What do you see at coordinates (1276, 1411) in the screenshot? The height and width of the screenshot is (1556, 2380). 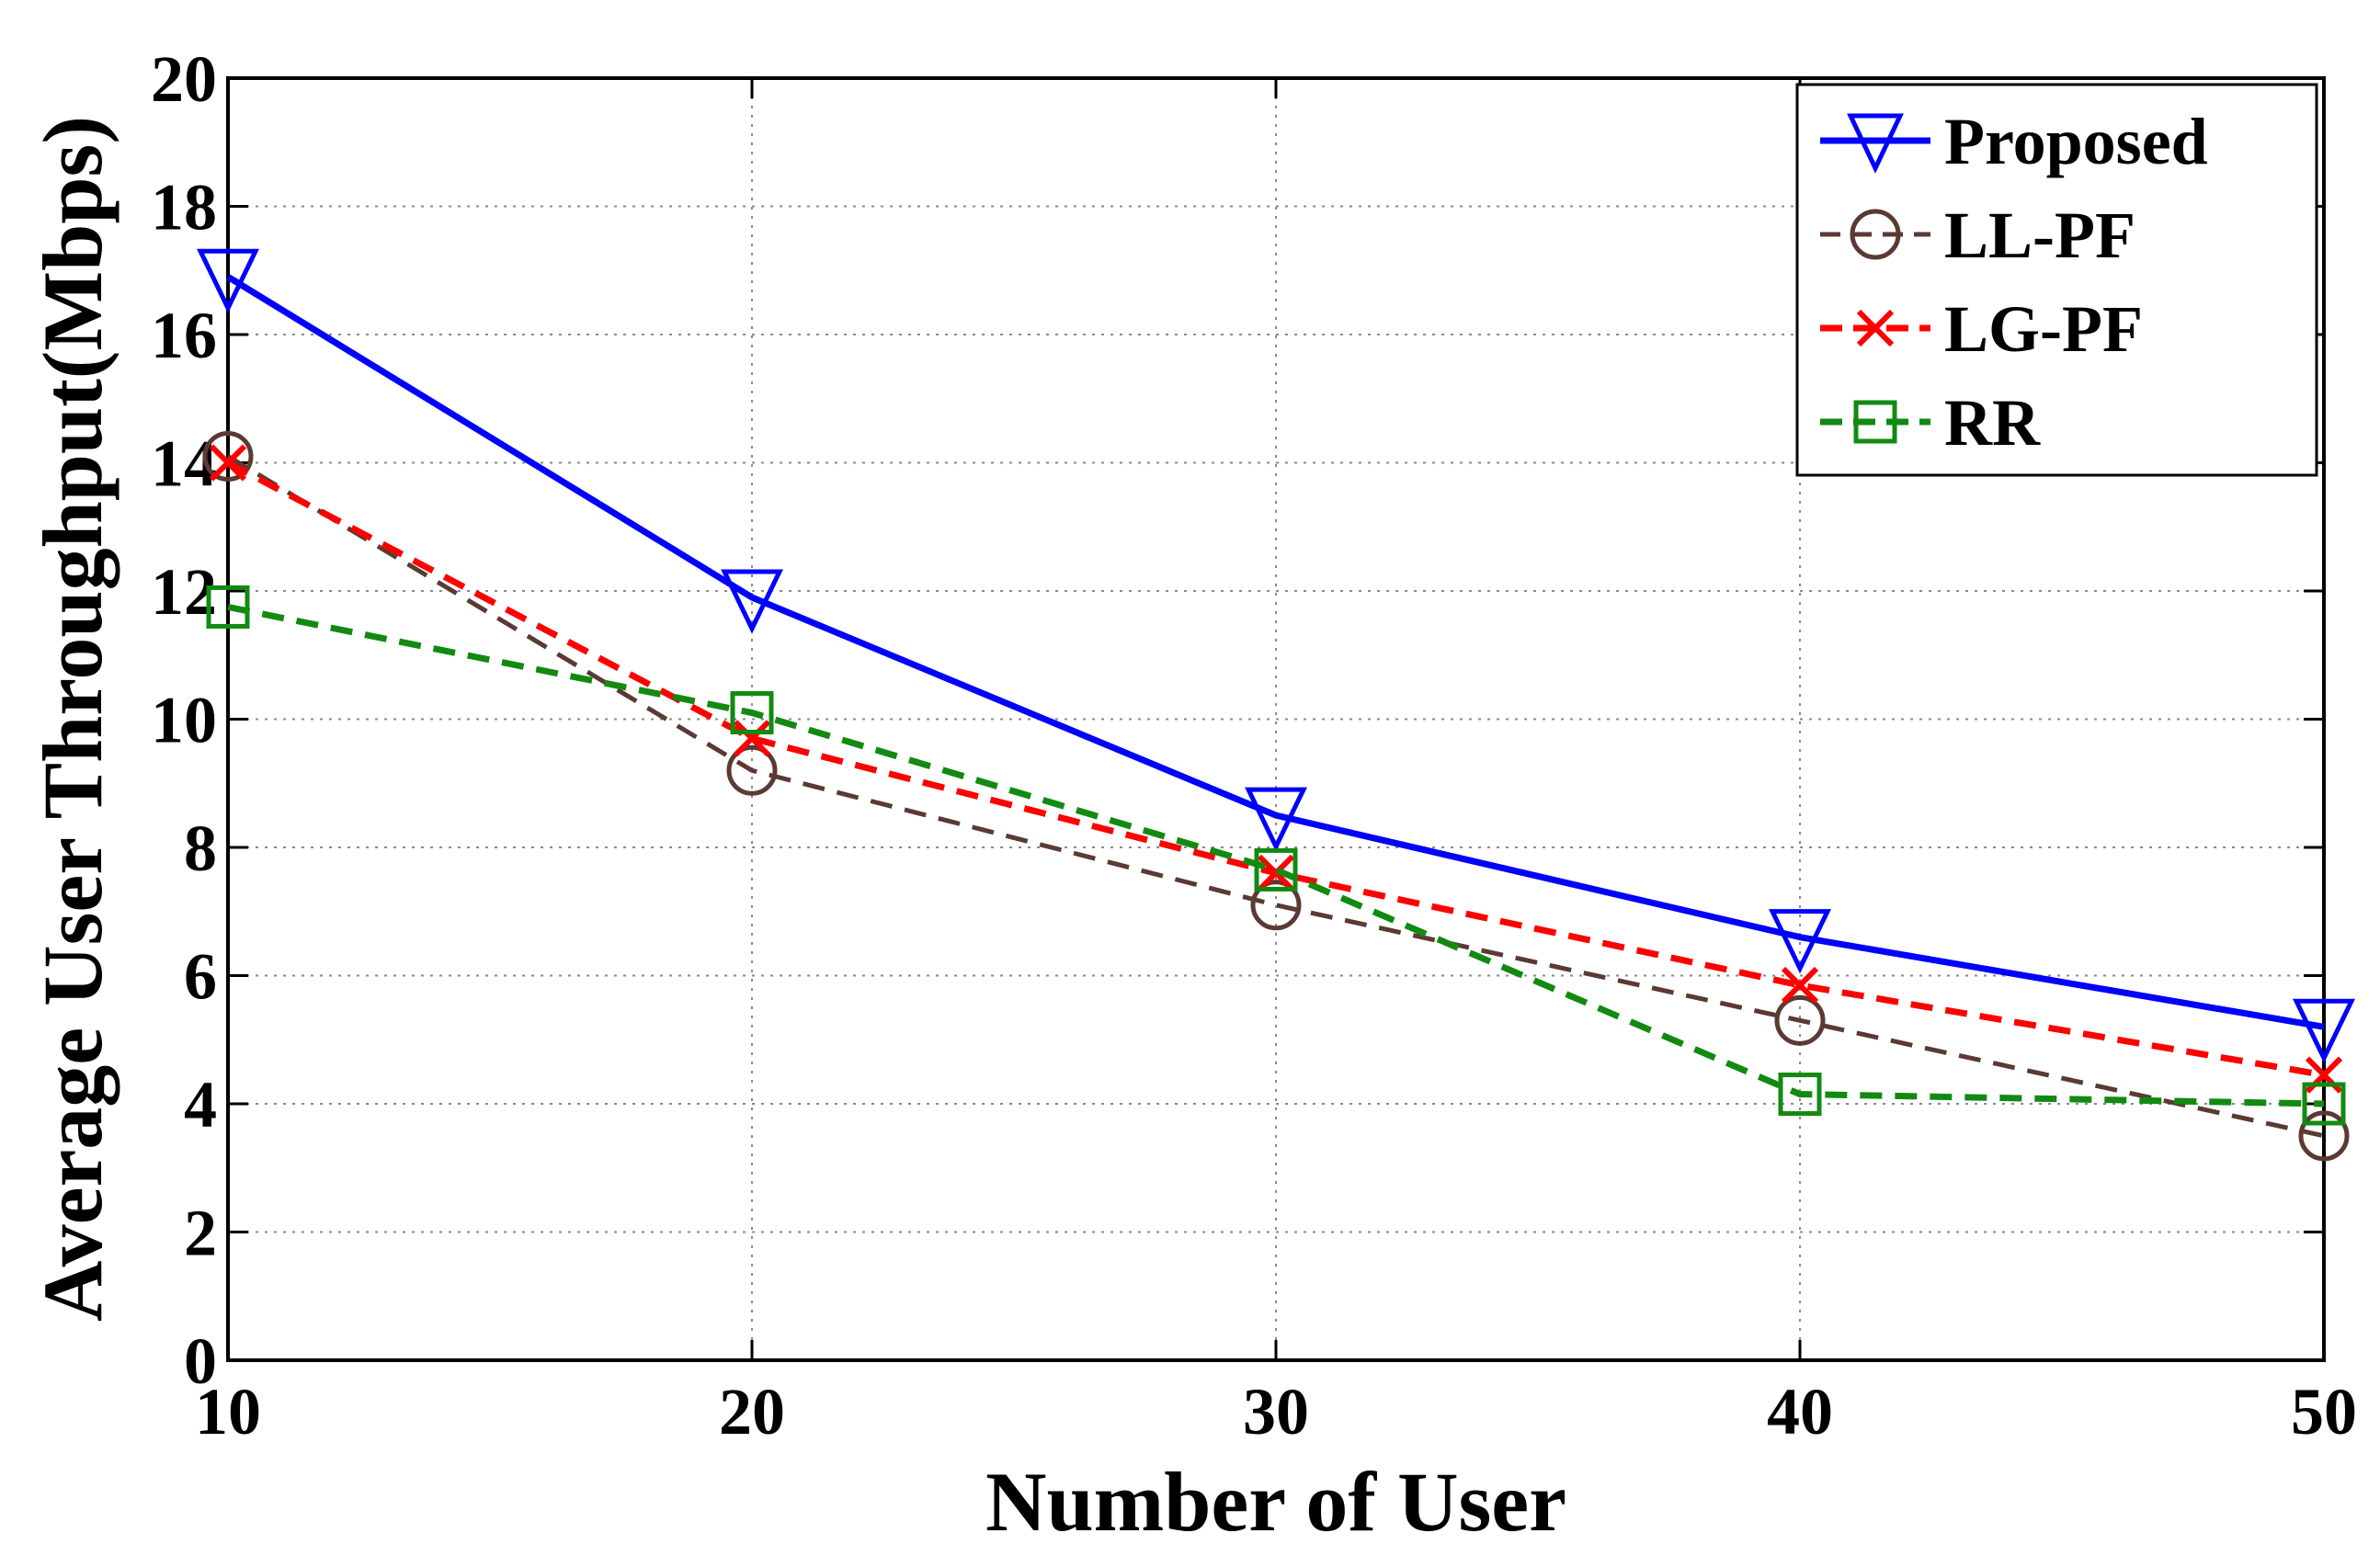 I see `x-tick-label: 30` at bounding box center [1276, 1411].